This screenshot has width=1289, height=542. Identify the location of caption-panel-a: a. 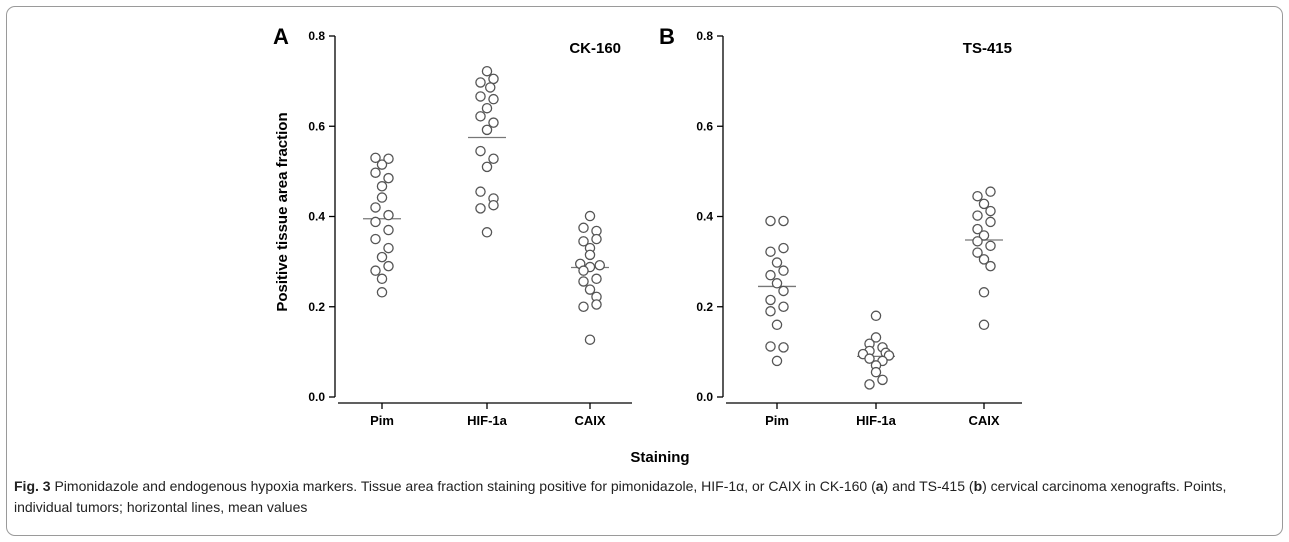
(879, 486).